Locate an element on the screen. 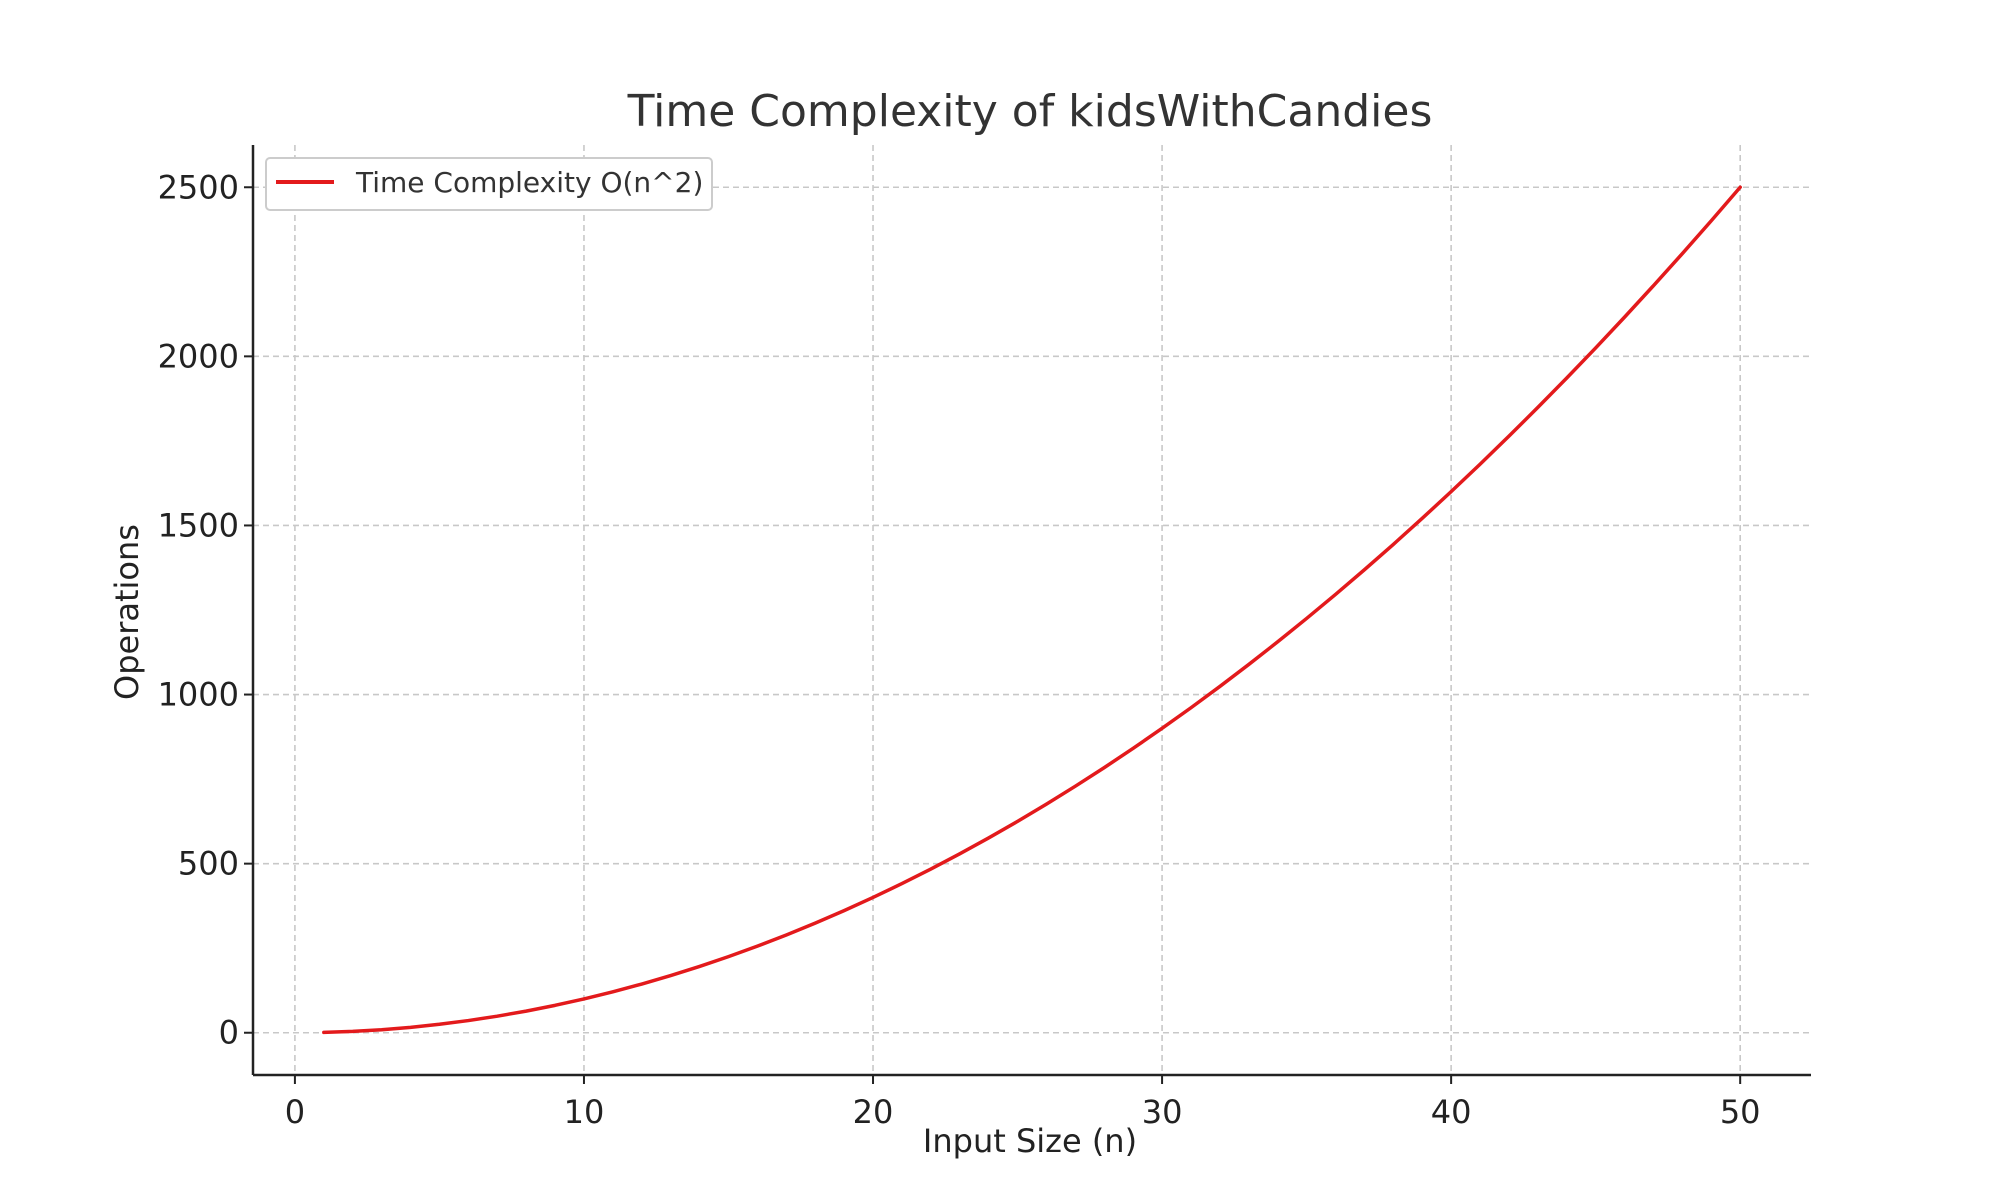 The width and height of the screenshot is (2000, 1204). x-tick-label: 20 is located at coordinates (873, 1112).